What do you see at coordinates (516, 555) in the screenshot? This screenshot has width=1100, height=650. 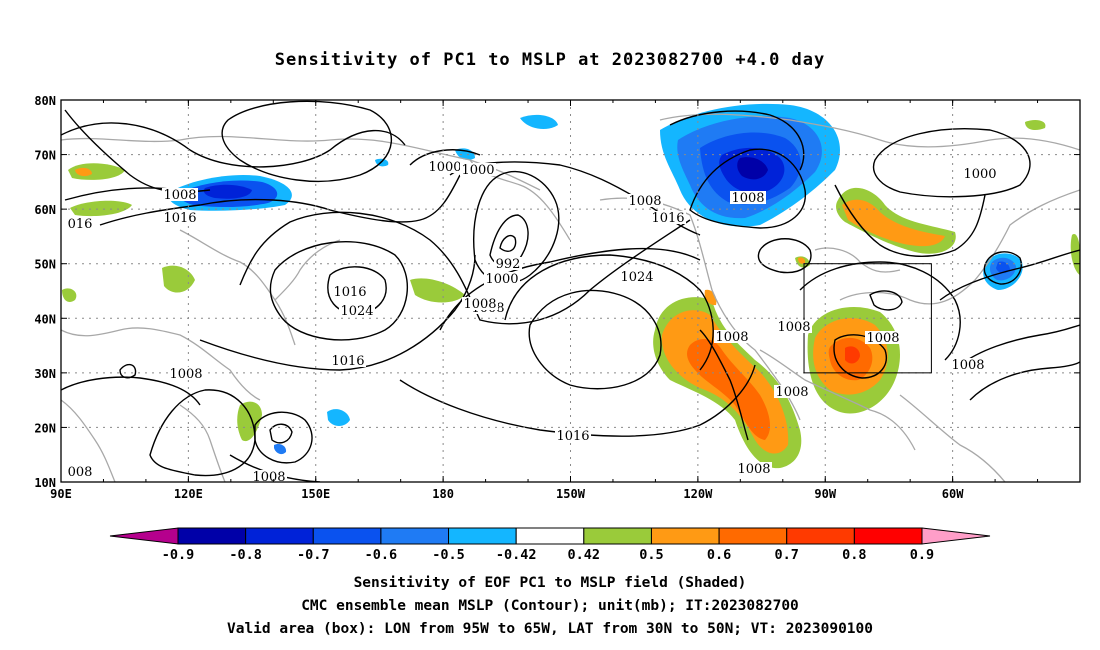 I see `colorbar-label: -0.42` at bounding box center [516, 555].